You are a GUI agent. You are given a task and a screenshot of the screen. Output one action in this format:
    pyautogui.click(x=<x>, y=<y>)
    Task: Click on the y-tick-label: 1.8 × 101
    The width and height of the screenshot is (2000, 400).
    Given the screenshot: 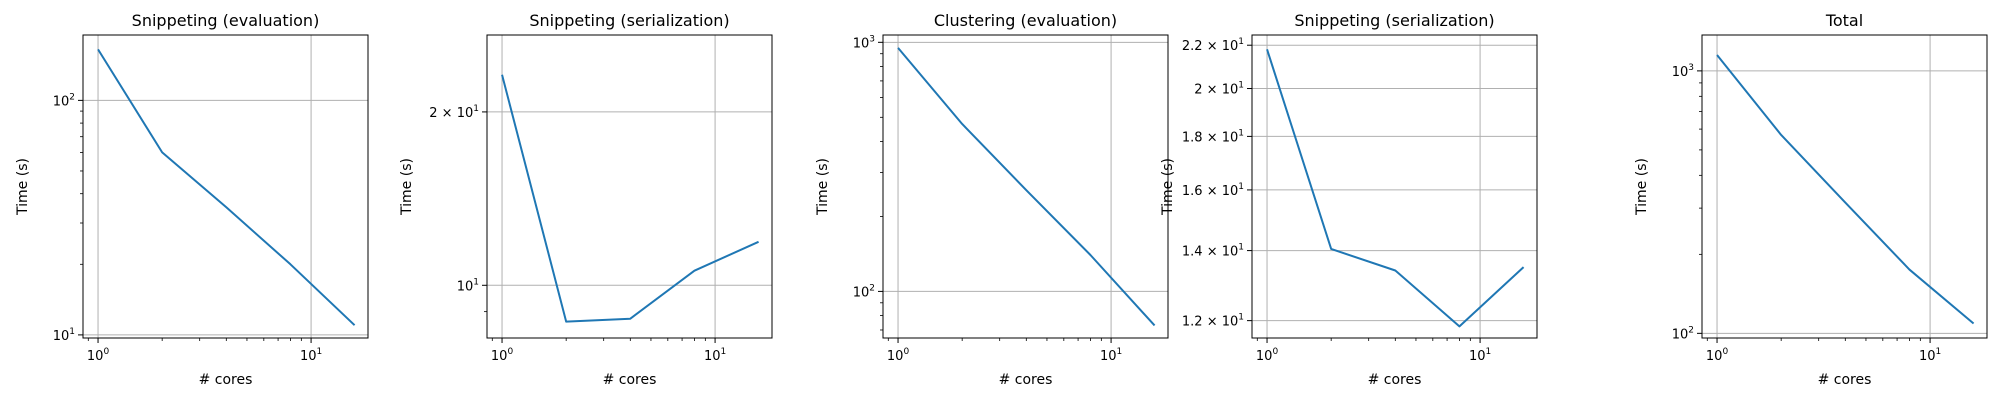 What is the action you would take?
    pyautogui.click(x=1213, y=136)
    